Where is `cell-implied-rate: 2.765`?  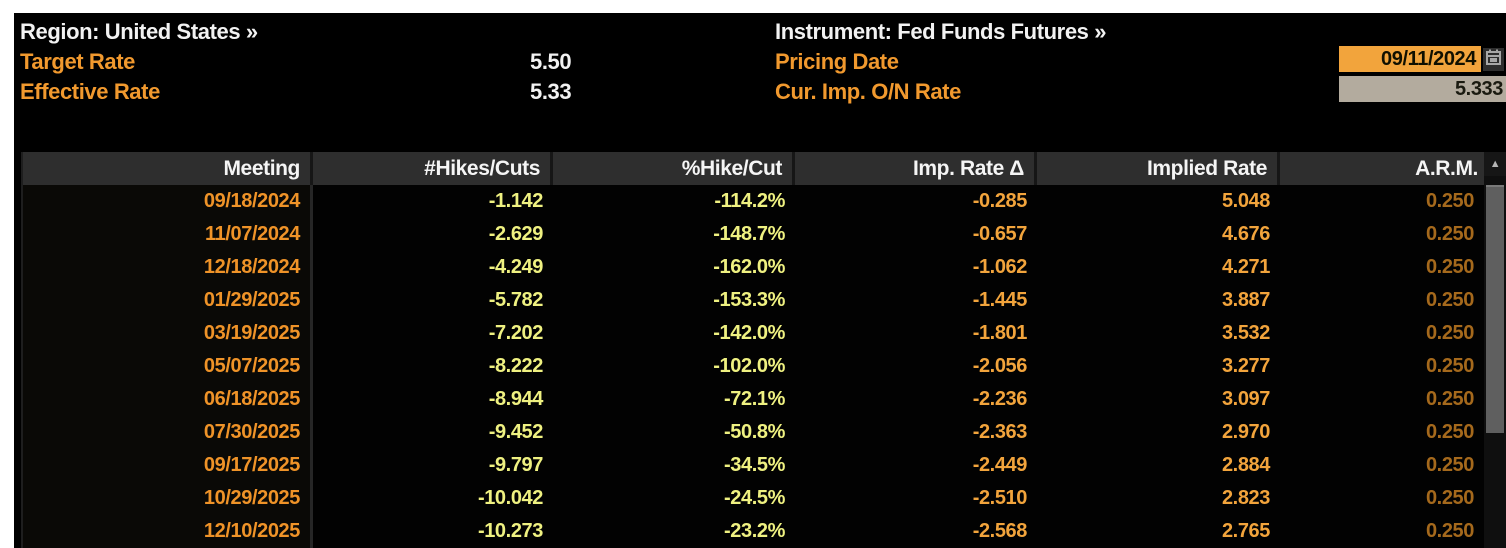 cell-implied-rate: 2.765 is located at coordinates (1245, 531).